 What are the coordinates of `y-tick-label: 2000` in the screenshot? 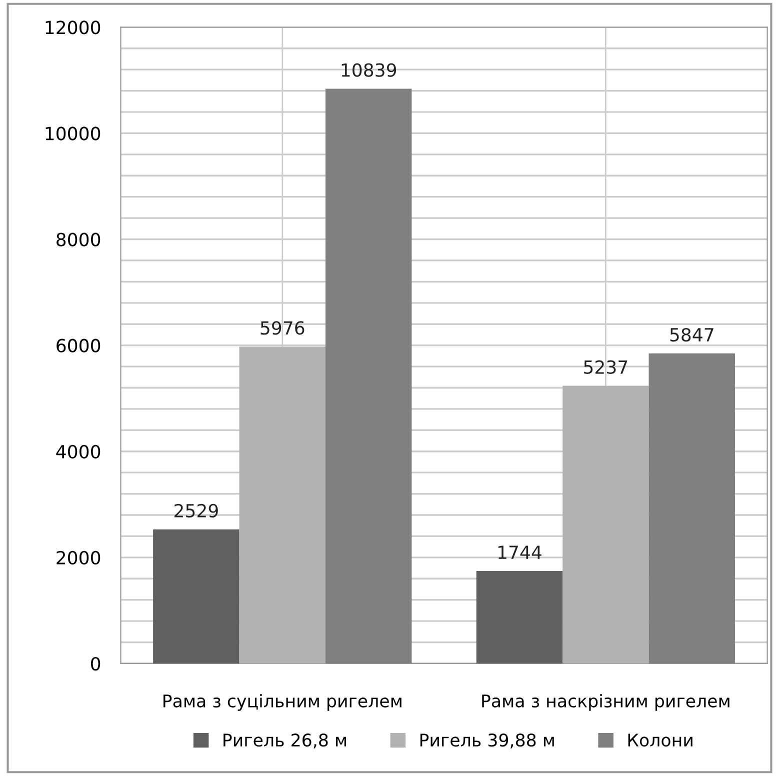 It's located at (78, 557).